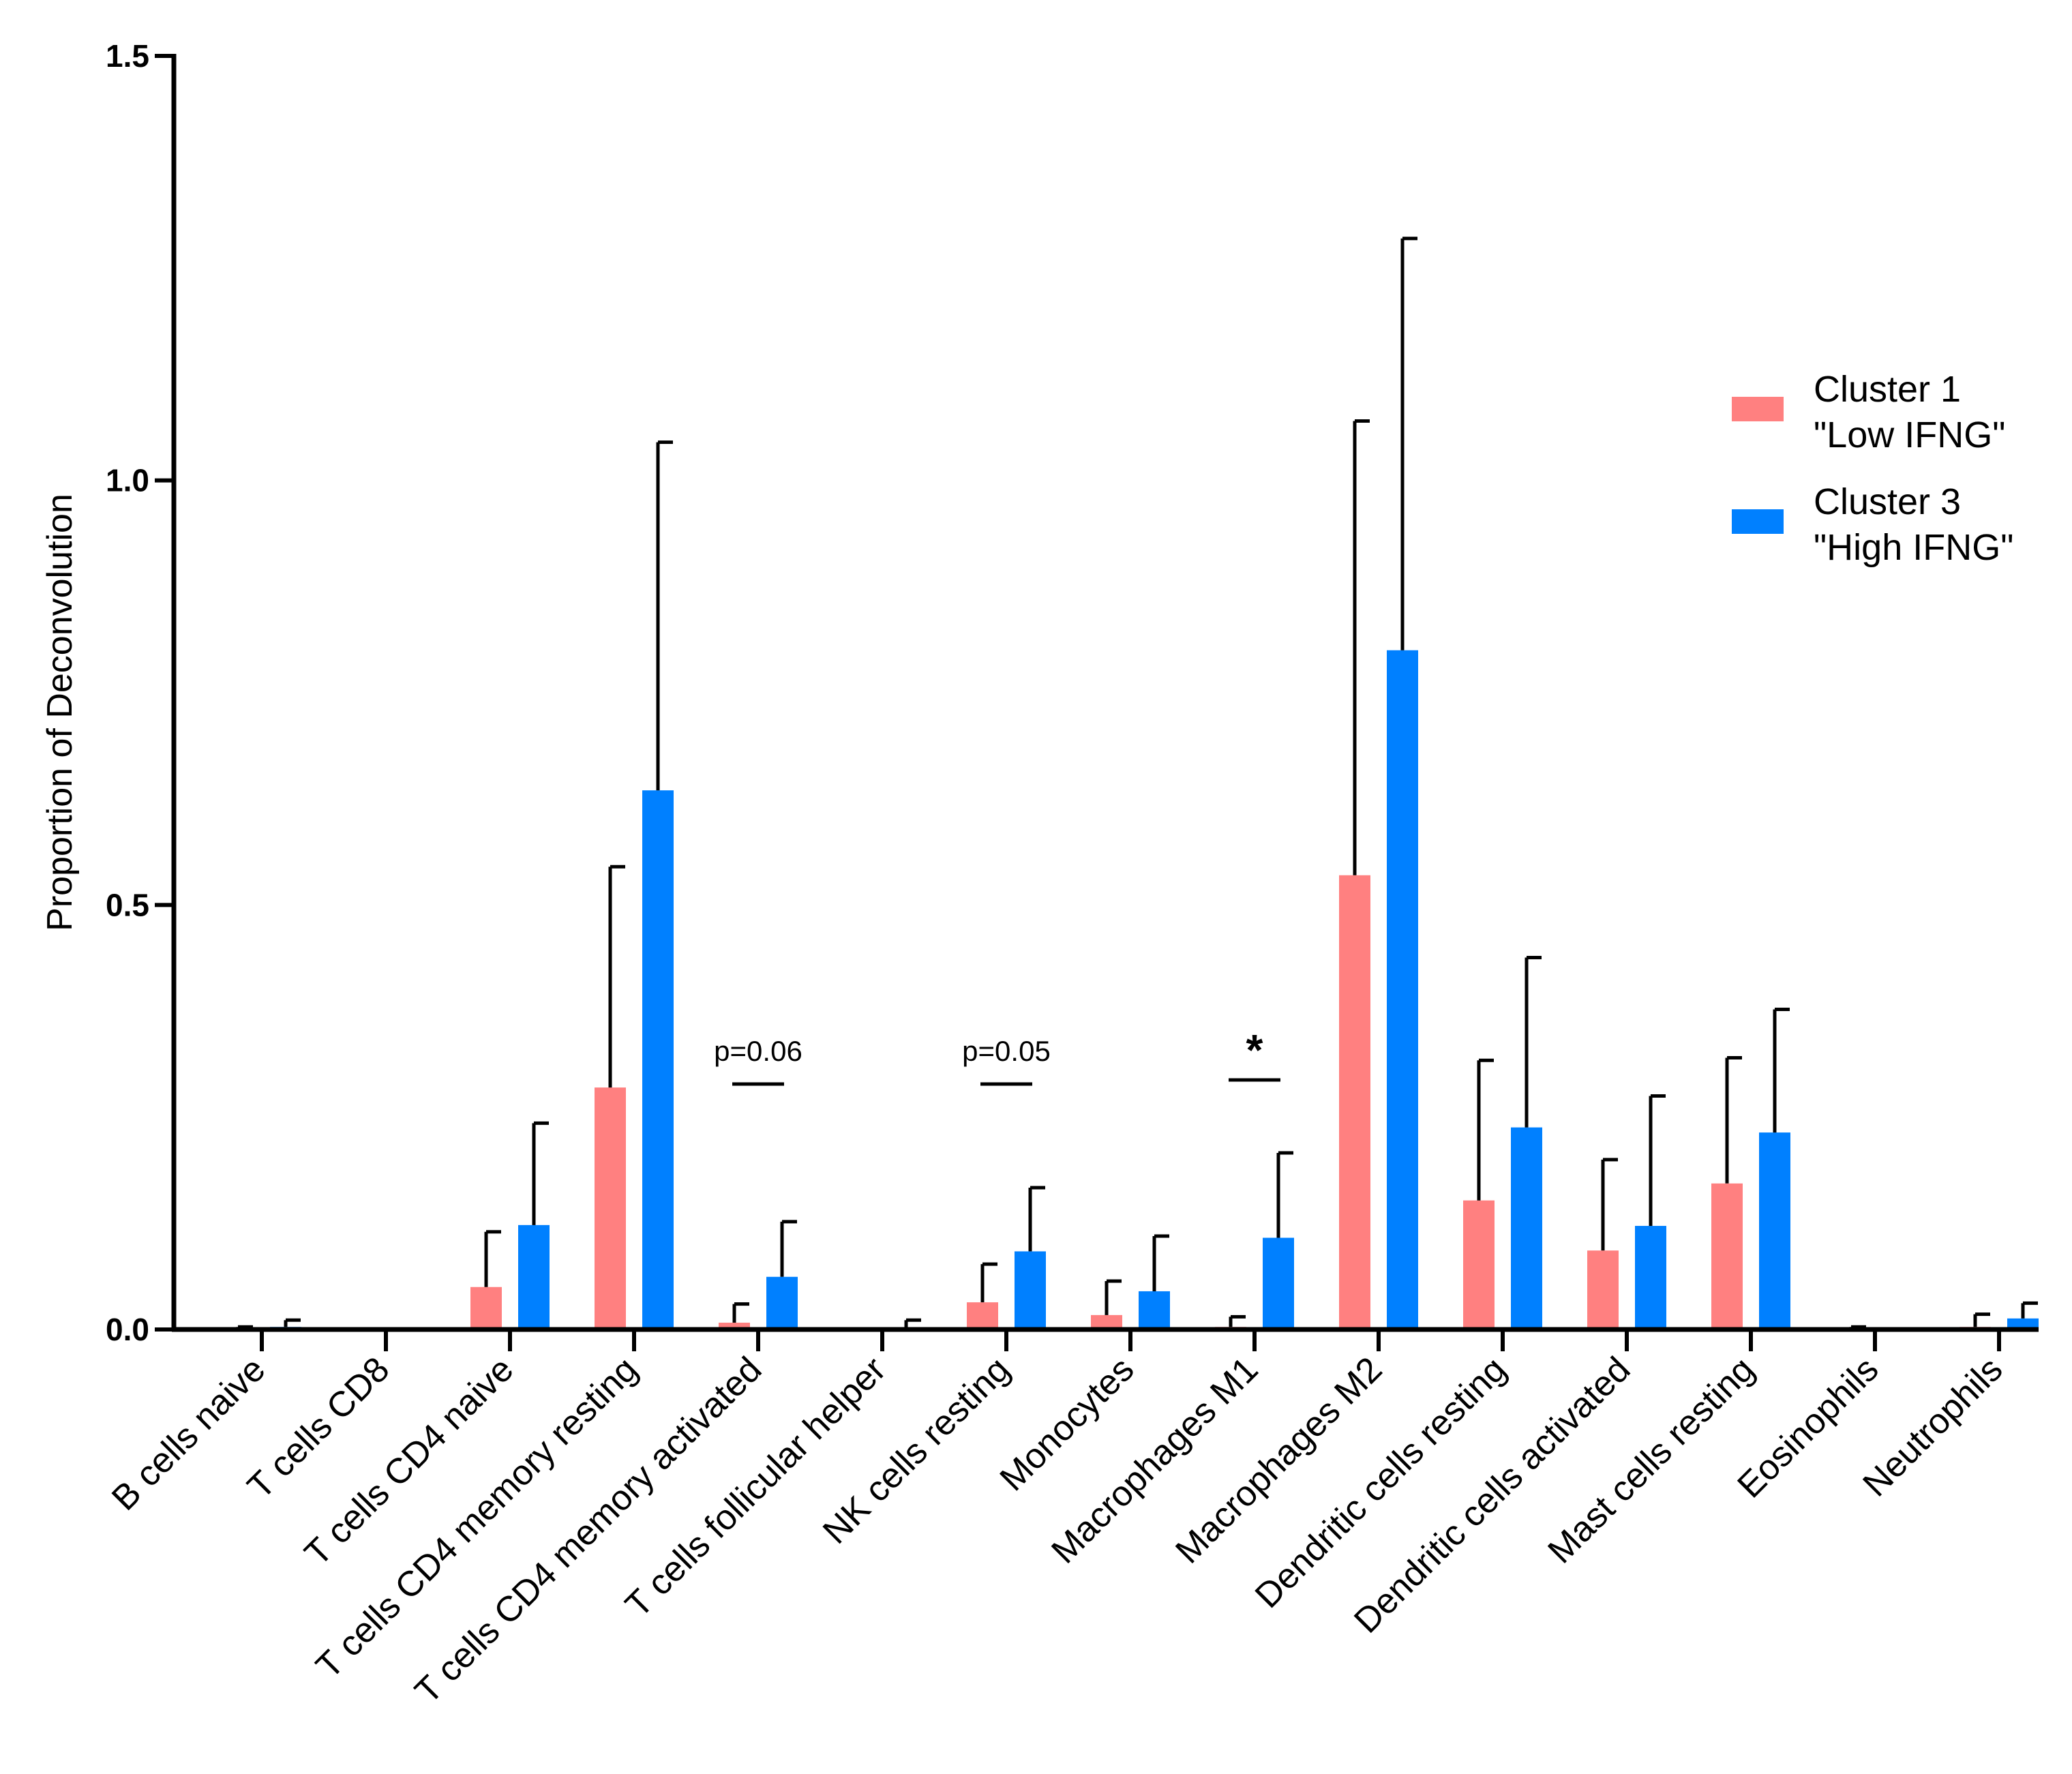 Image resolution: width=2072 pixels, height=1774 pixels. Describe the element at coordinates (1279, 1460) in the screenshot. I see `x-tick-label-9: Macrophages M2` at that location.